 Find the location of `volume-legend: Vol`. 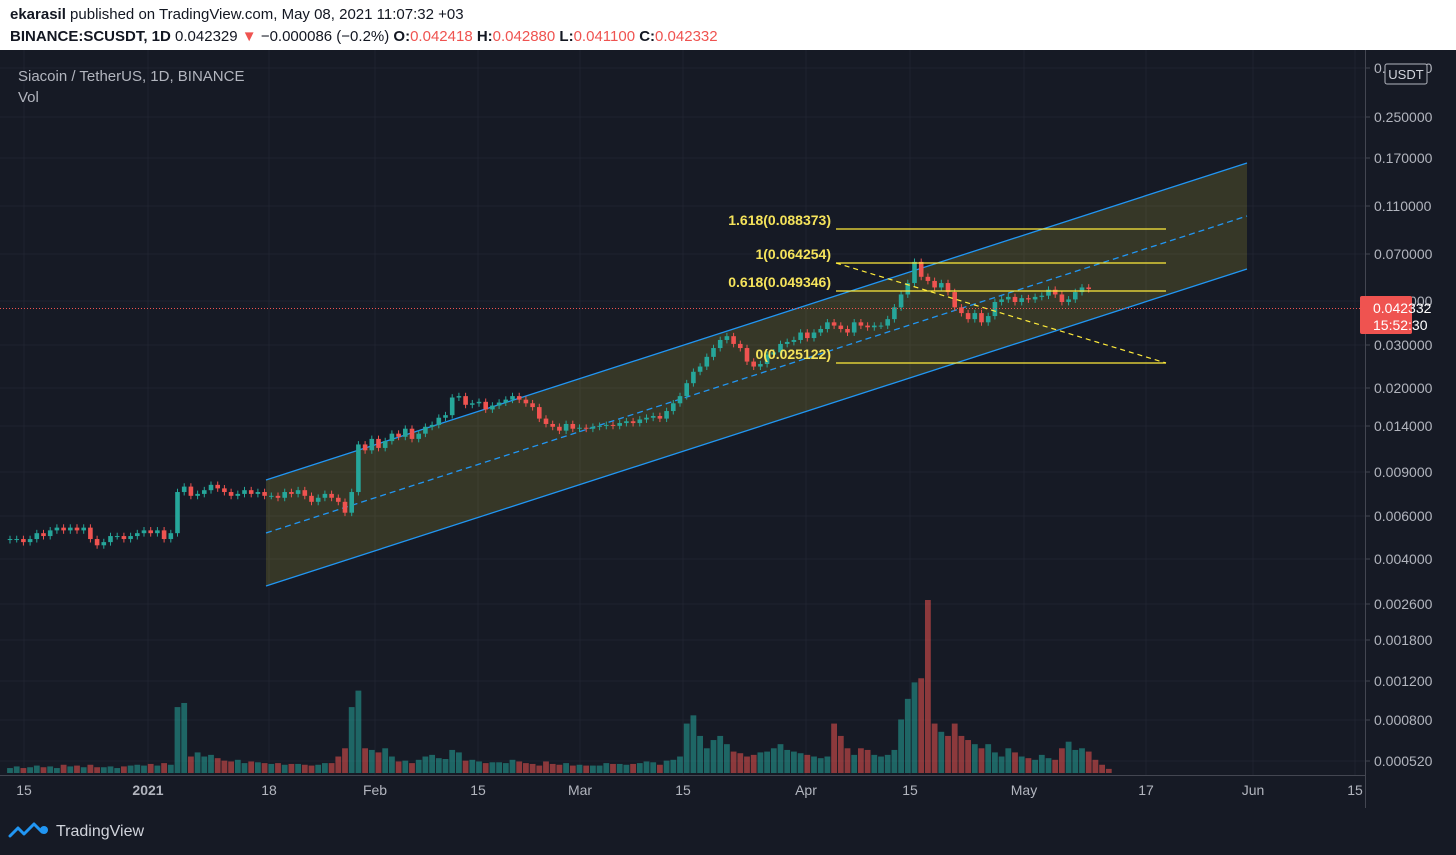

volume-legend: Vol is located at coordinates (28, 97).